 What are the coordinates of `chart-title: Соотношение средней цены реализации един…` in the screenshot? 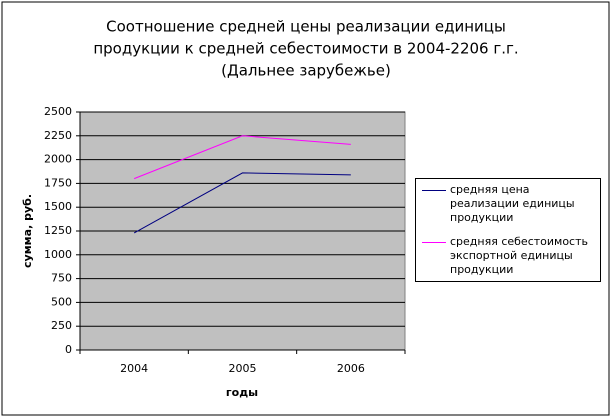 It's located at (306, 27).